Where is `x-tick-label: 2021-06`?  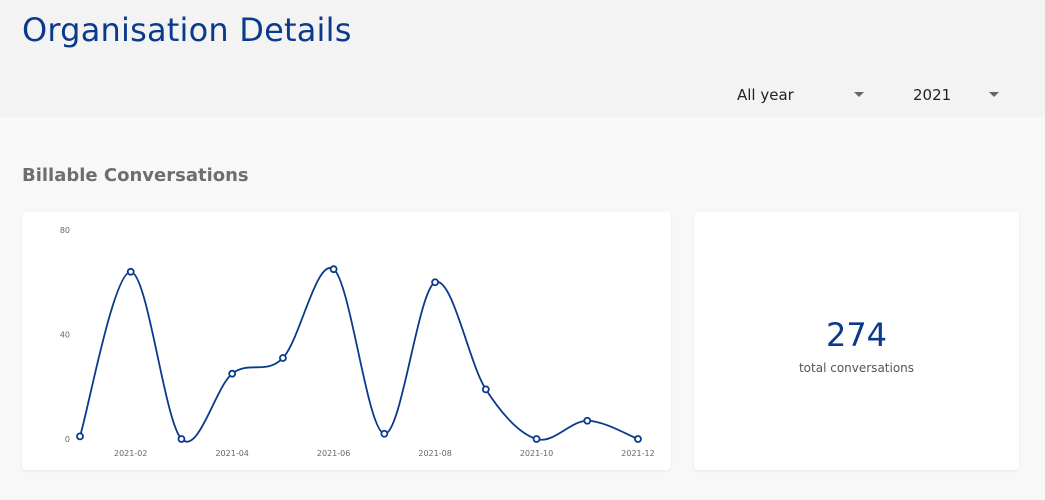
x-tick-label: 2021-06 is located at coordinates (333, 453).